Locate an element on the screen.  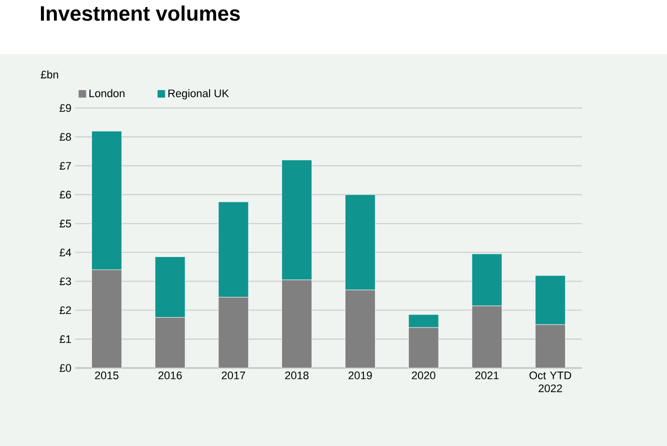
y-tick-label: £5 is located at coordinates (66, 224).